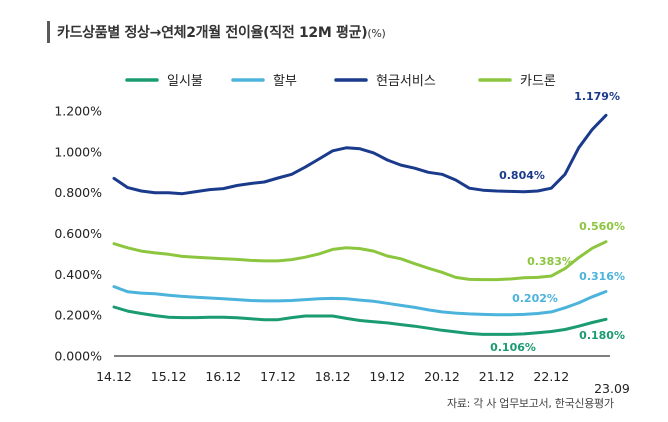 The image size is (668, 422). Describe the element at coordinates (538, 81) in the screenshot. I see `legend-label: 카드론` at that location.